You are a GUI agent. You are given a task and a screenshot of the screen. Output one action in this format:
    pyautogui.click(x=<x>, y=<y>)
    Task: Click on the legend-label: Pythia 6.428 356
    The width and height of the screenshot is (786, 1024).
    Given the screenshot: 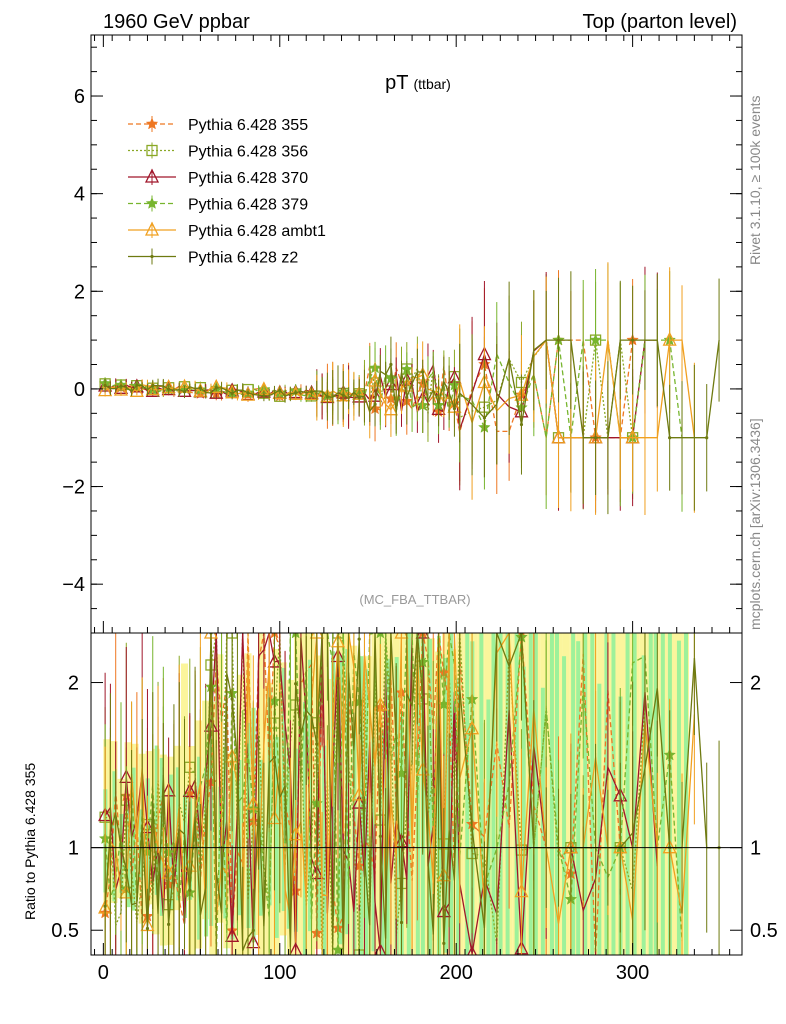 What is the action you would take?
    pyautogui.click(x=248, y=152)
    